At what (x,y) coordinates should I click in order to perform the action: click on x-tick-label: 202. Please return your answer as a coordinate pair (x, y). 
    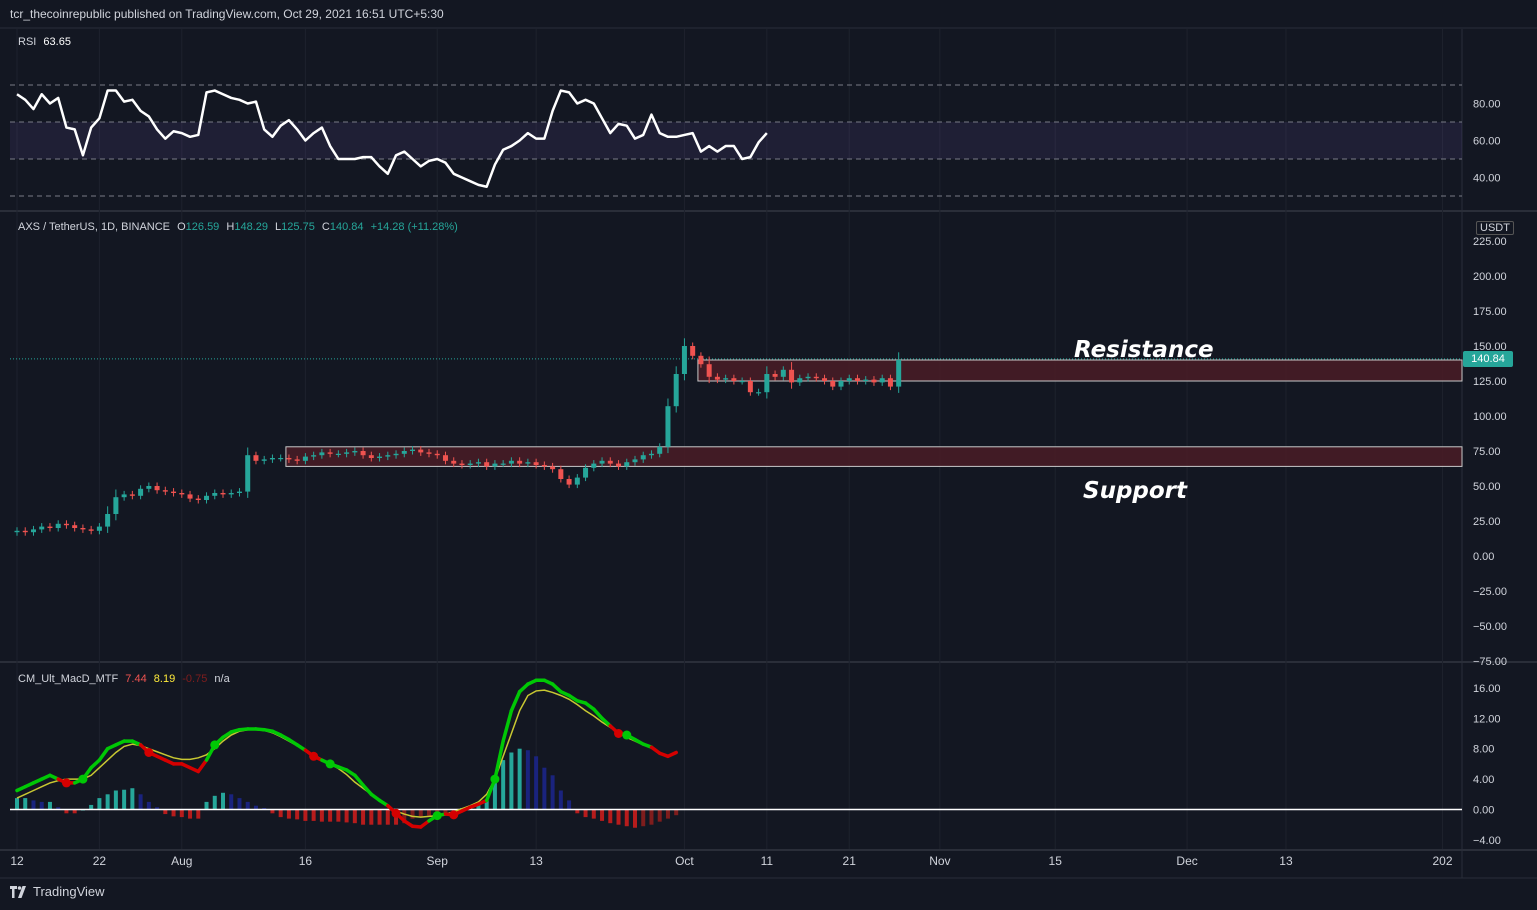
    Looking at the image, I should click on (1443, 861).